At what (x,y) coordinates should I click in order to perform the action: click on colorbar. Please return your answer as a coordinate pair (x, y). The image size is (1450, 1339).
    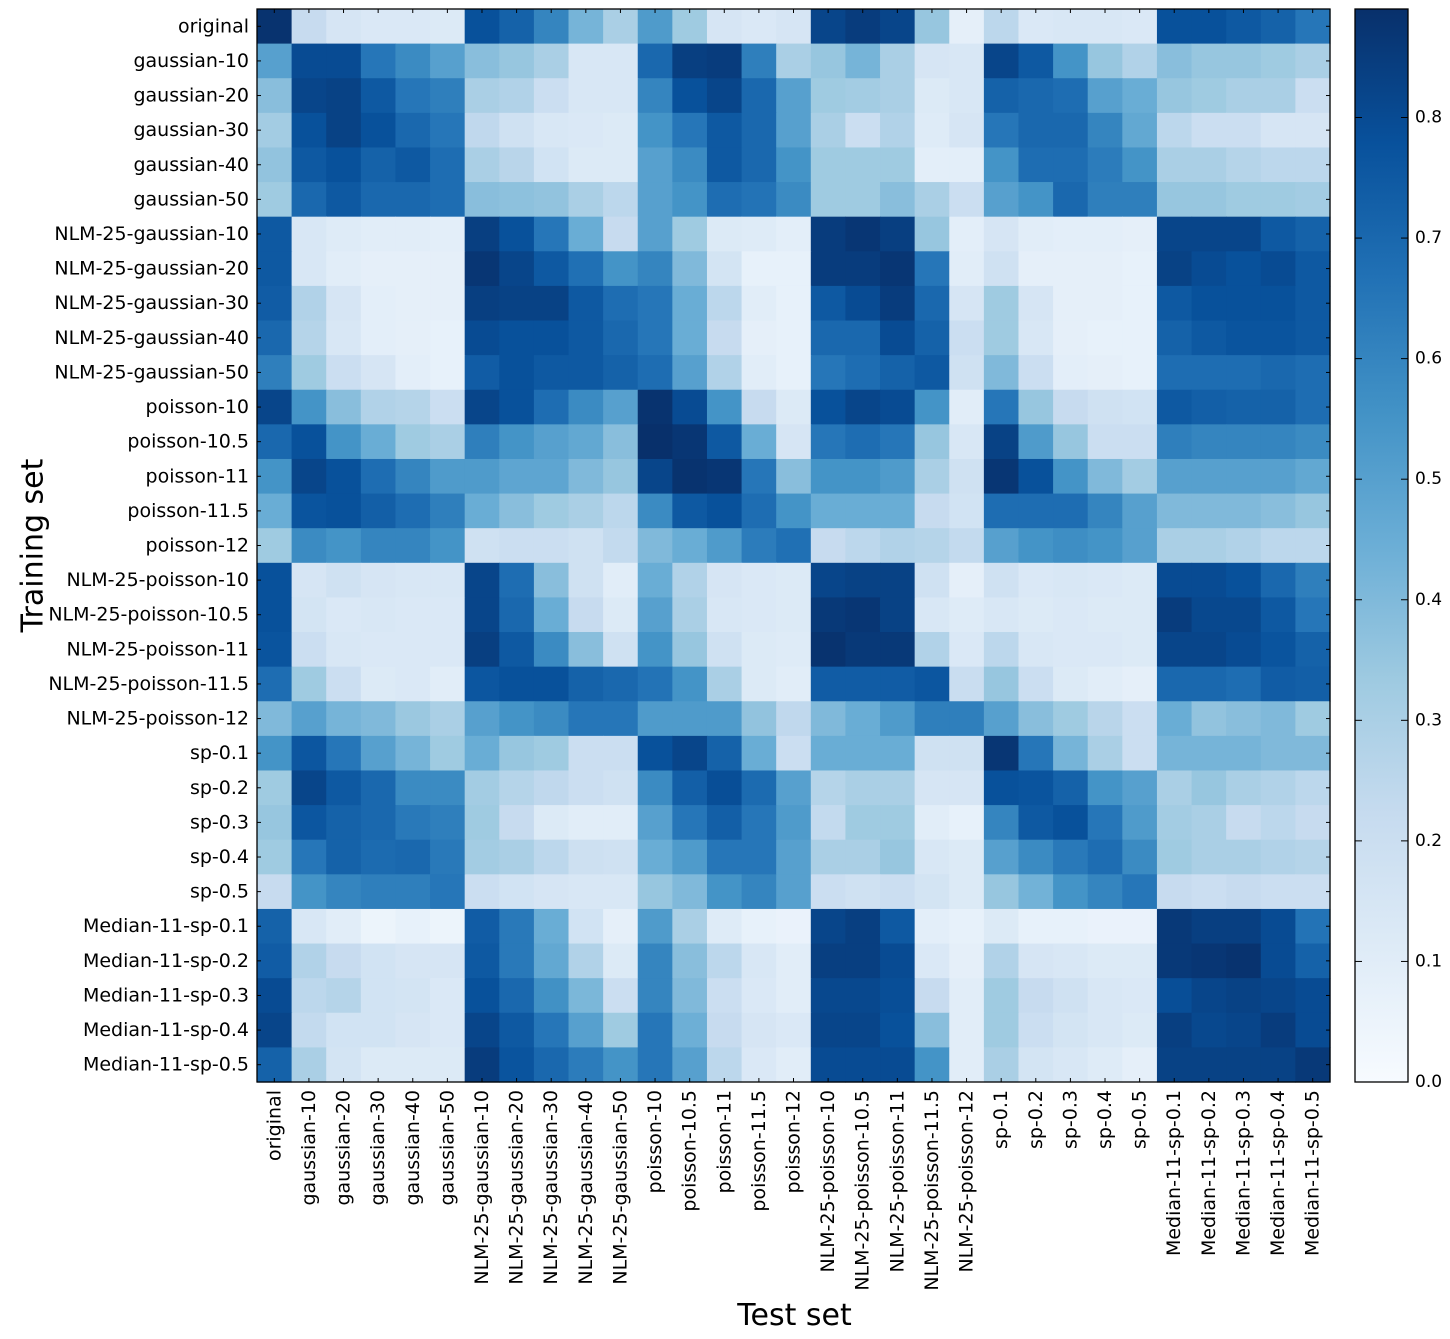
    Looking at the image, I should click on (1381, 545).